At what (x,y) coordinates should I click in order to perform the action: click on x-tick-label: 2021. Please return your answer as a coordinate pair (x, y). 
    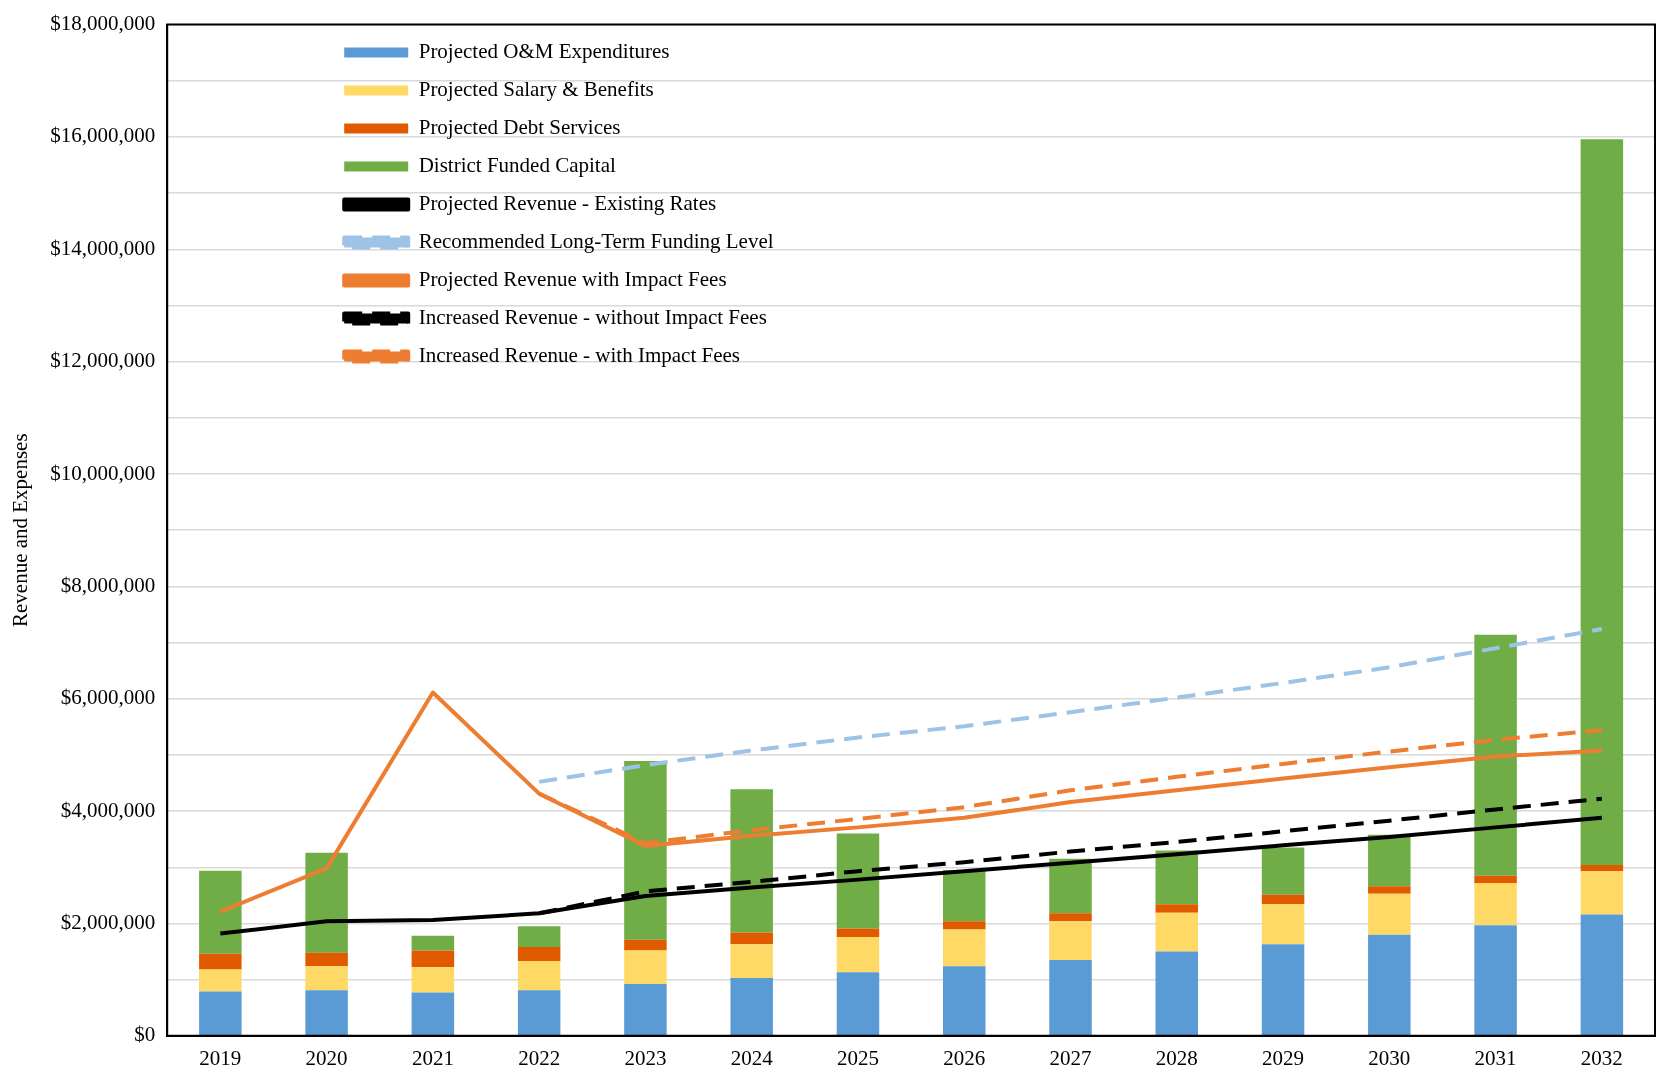
    Looking at the image, I should click on (432, 1057).